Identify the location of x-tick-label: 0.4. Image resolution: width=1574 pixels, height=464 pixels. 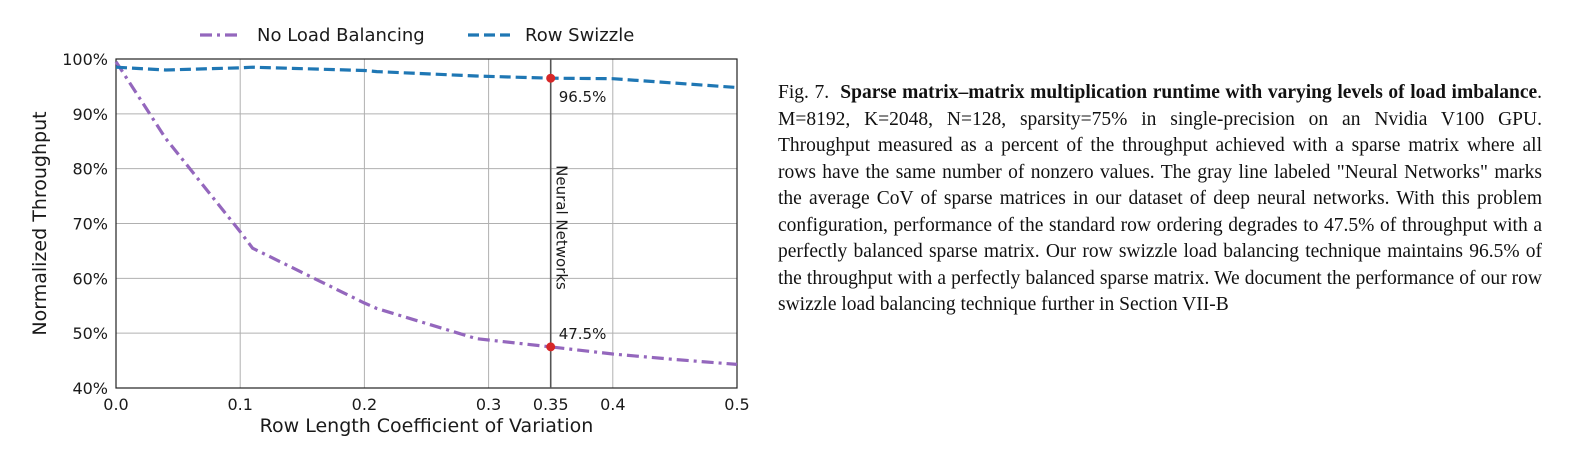
(612, 404).